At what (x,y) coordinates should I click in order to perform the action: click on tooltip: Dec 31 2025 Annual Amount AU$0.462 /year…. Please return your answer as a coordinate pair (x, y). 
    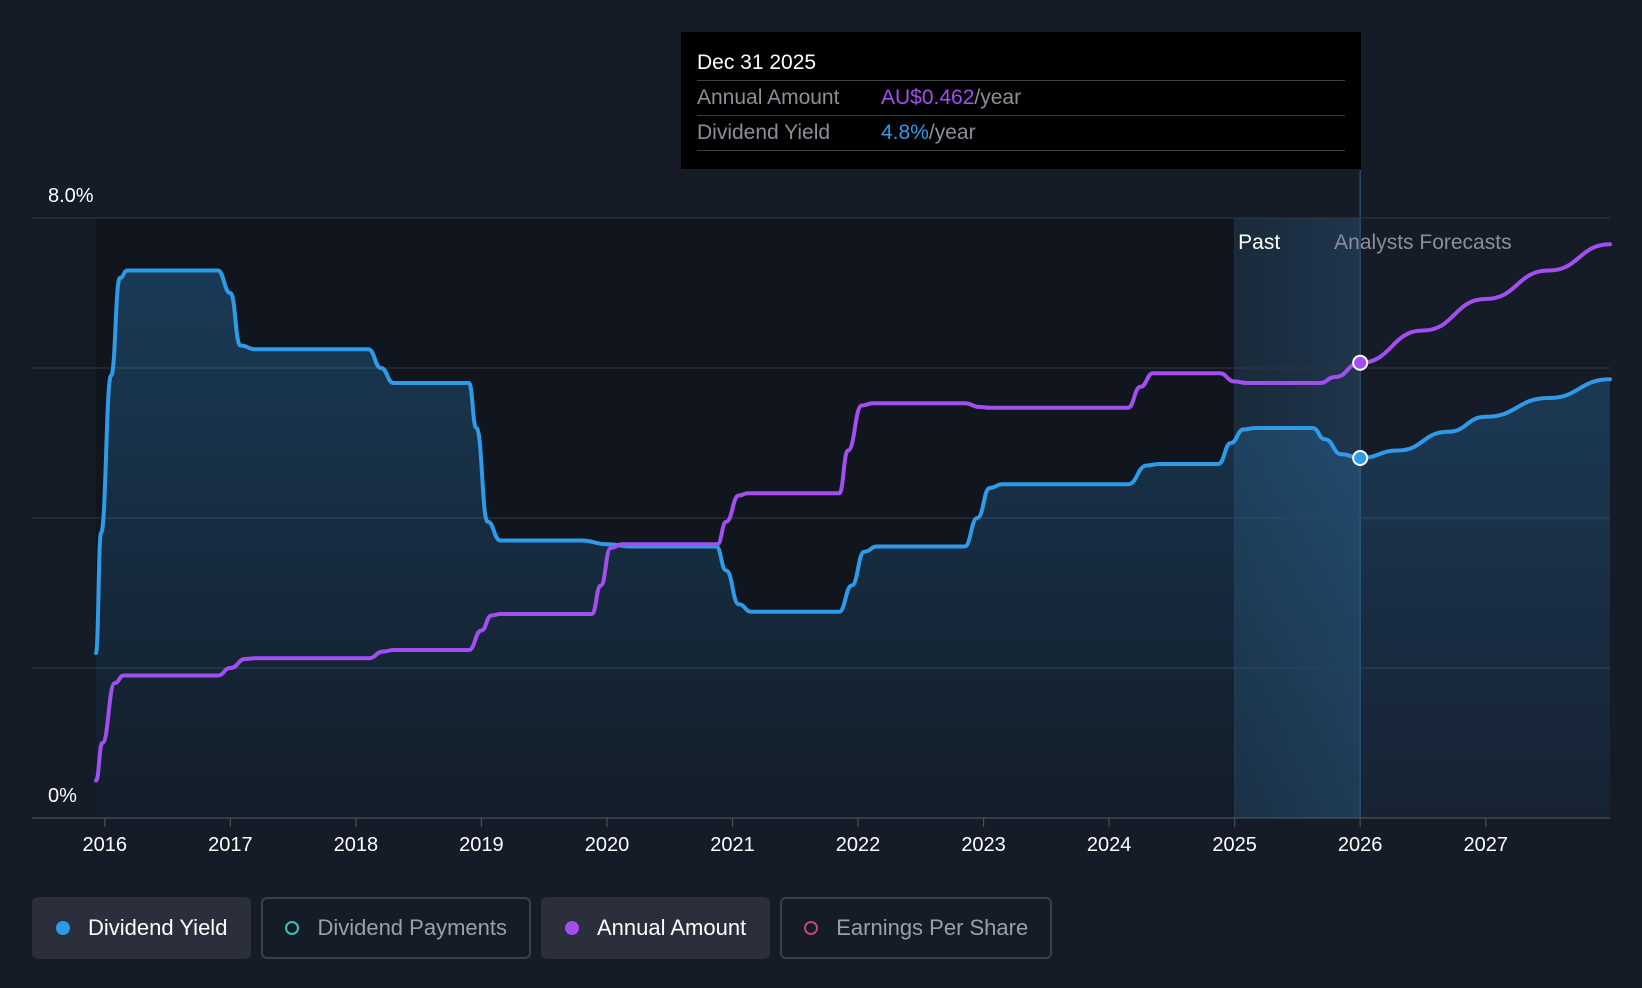
    Looking at the image, I should click on (1021, 100).